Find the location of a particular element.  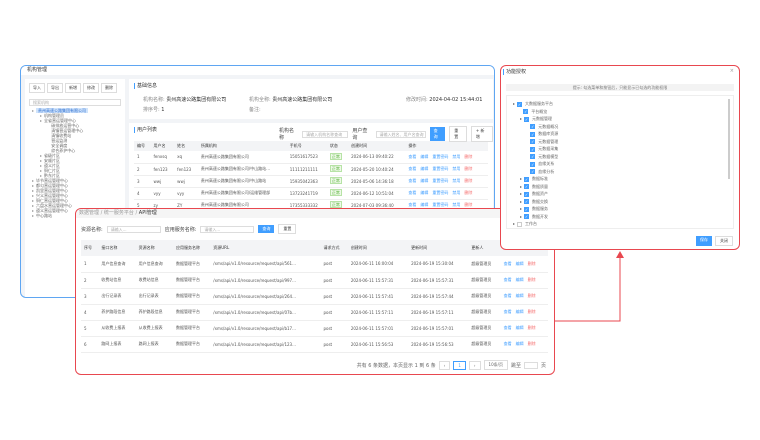

tree-node: ▸ 机构管理员 is located at coordinates (75, 115).